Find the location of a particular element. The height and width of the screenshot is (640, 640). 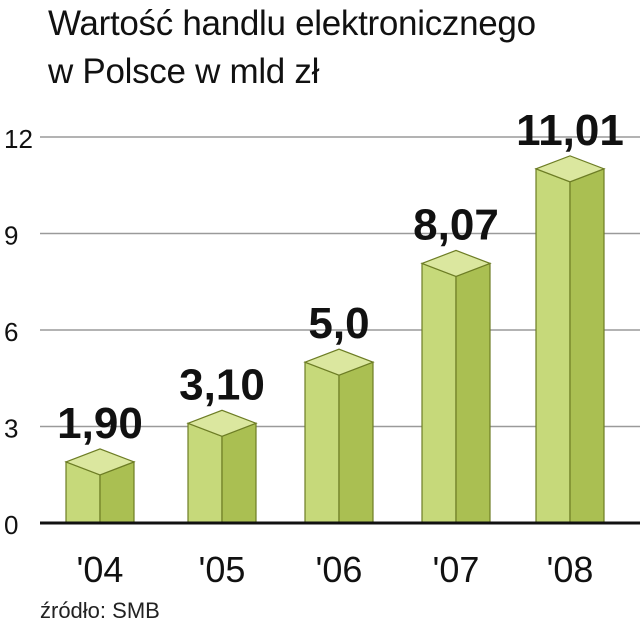

y-tick-label: 3 is located at coordinates (11, 429).